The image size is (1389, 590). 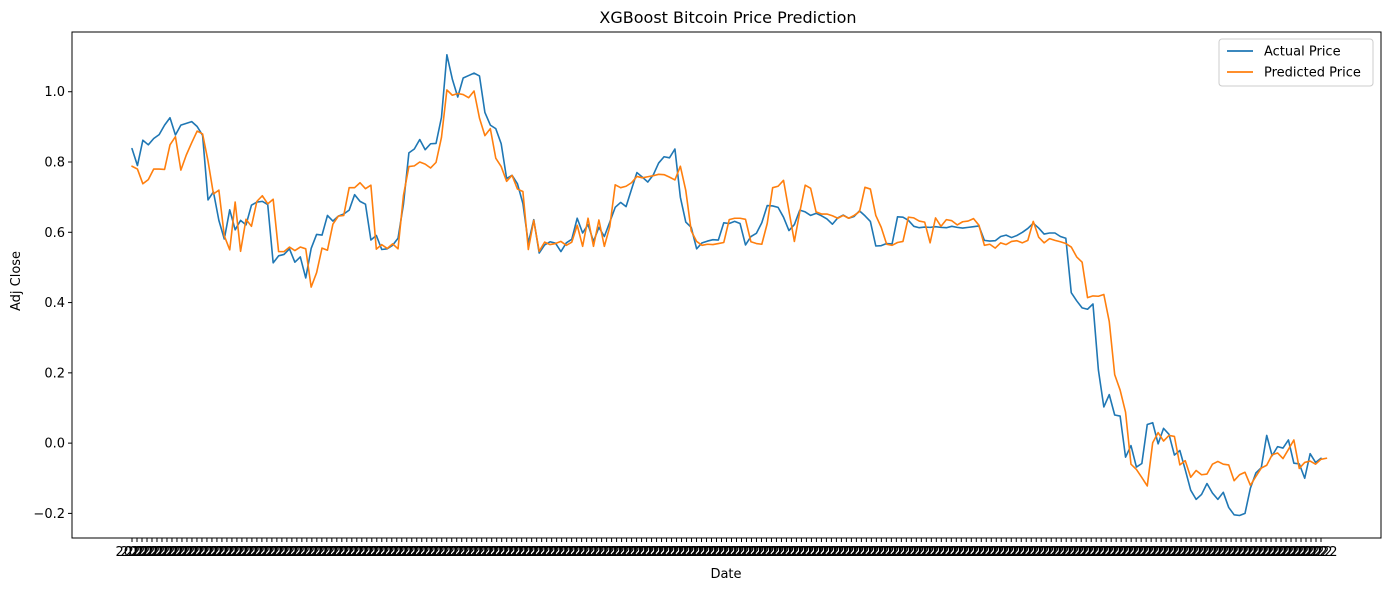 I want to click on legend-box, so click(x=1296, y=62).